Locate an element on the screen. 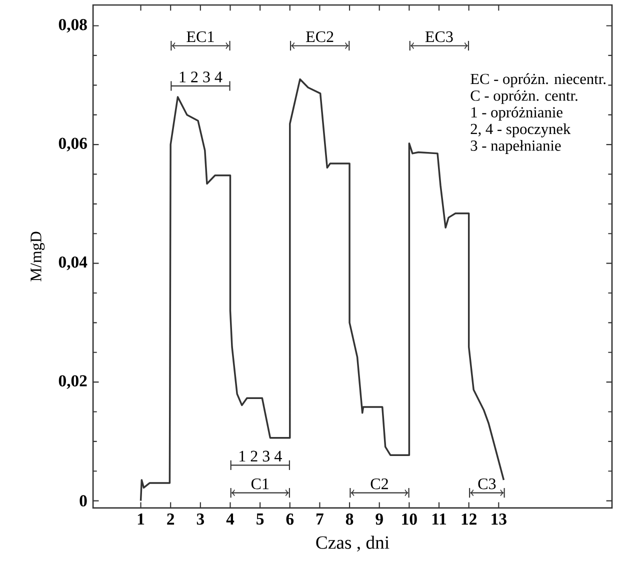  x-tick-label: 2 is located at coordinates (170, 519).